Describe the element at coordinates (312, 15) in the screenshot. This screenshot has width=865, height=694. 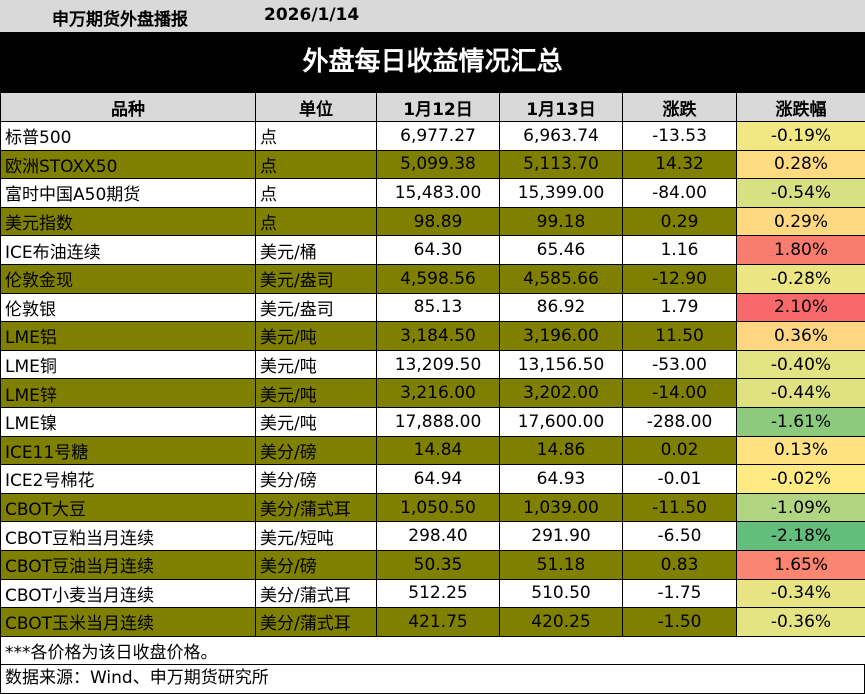
I see `report-date: 2026/1/14` at that location.